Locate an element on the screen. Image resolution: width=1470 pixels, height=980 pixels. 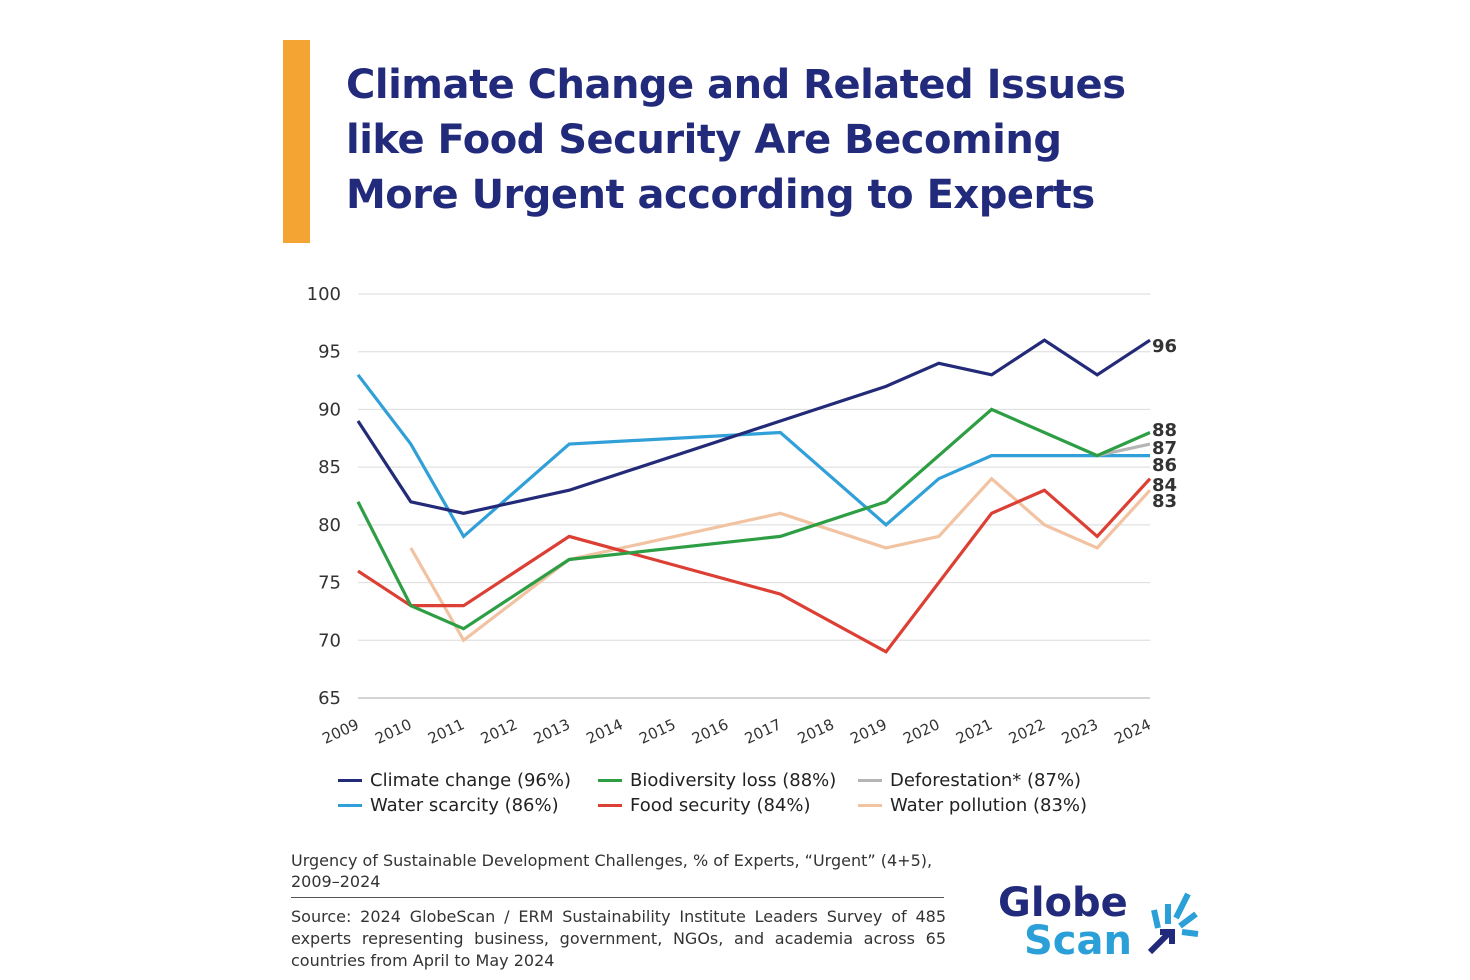
sunburst-icon is located at coordinates (1173, 923).